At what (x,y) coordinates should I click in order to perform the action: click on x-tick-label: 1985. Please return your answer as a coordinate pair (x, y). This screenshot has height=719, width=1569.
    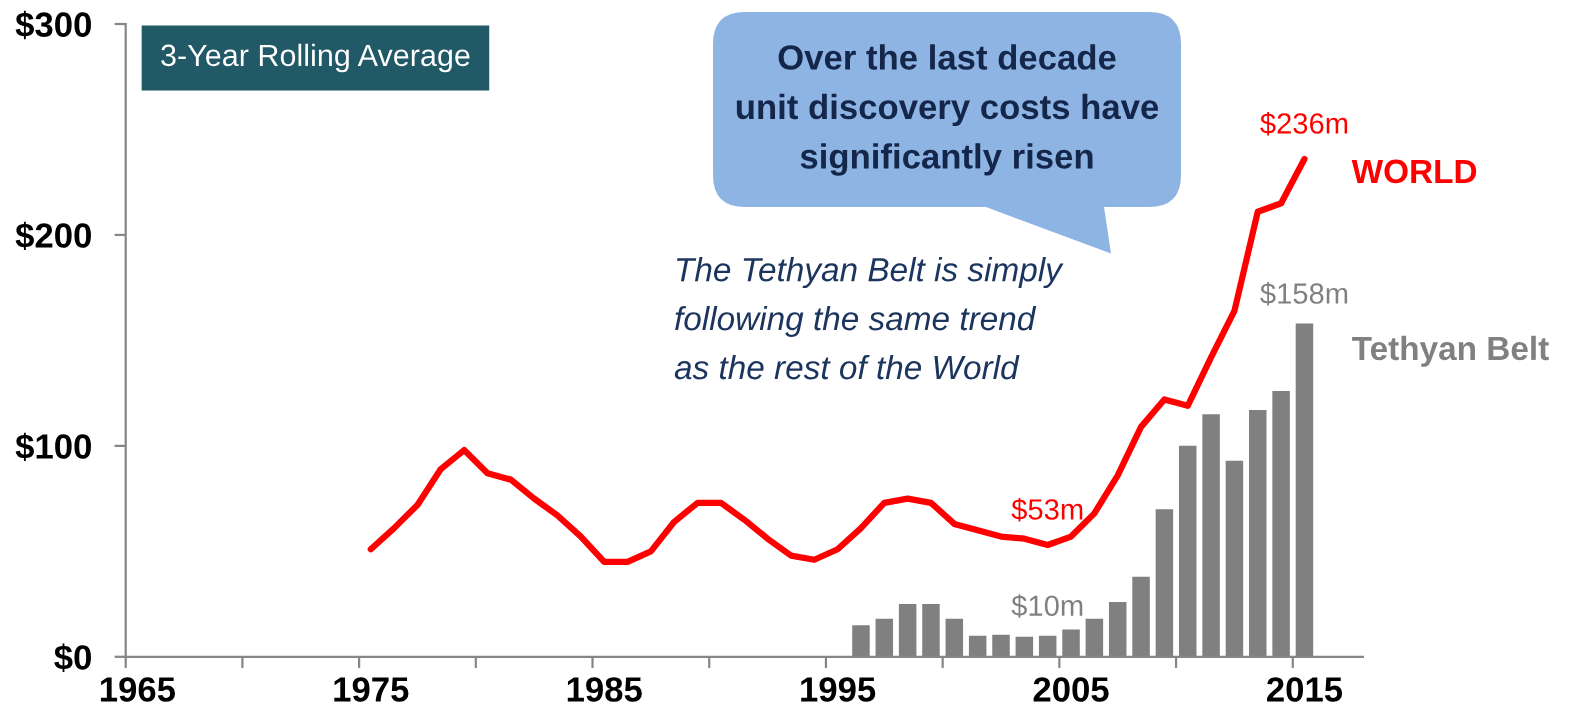
    Looking at the image, I should click on (604, 689).